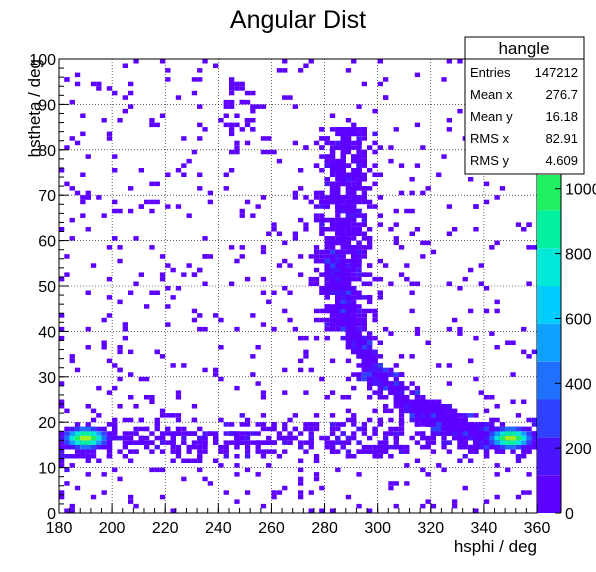 The height and width of the screenshot is (572, 596). What do you see at coordinates (47, 287) in the screenshot?
I see `y-tick-label: 50` at bounding box center [47, 287].